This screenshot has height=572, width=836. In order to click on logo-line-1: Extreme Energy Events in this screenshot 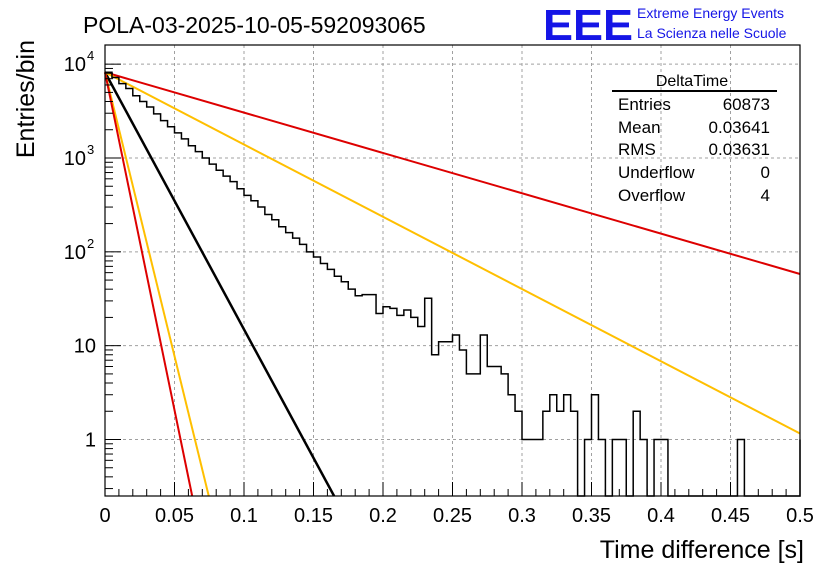, I will do `click(710, 13)`.